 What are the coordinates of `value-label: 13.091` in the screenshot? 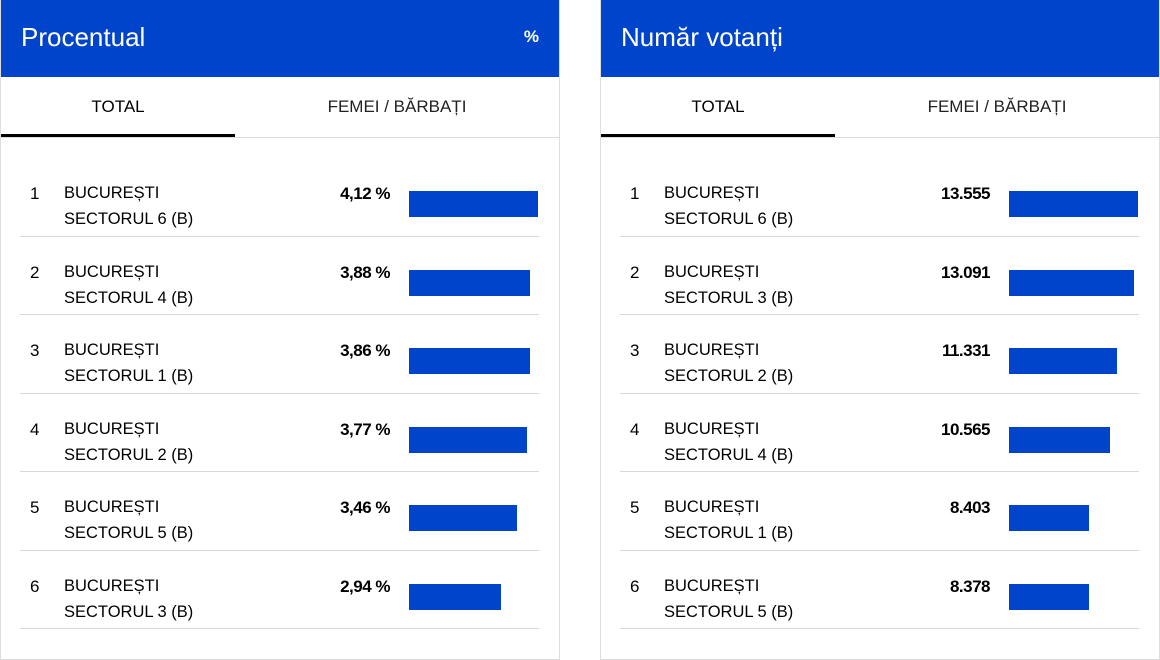 It's located at (966, 272).